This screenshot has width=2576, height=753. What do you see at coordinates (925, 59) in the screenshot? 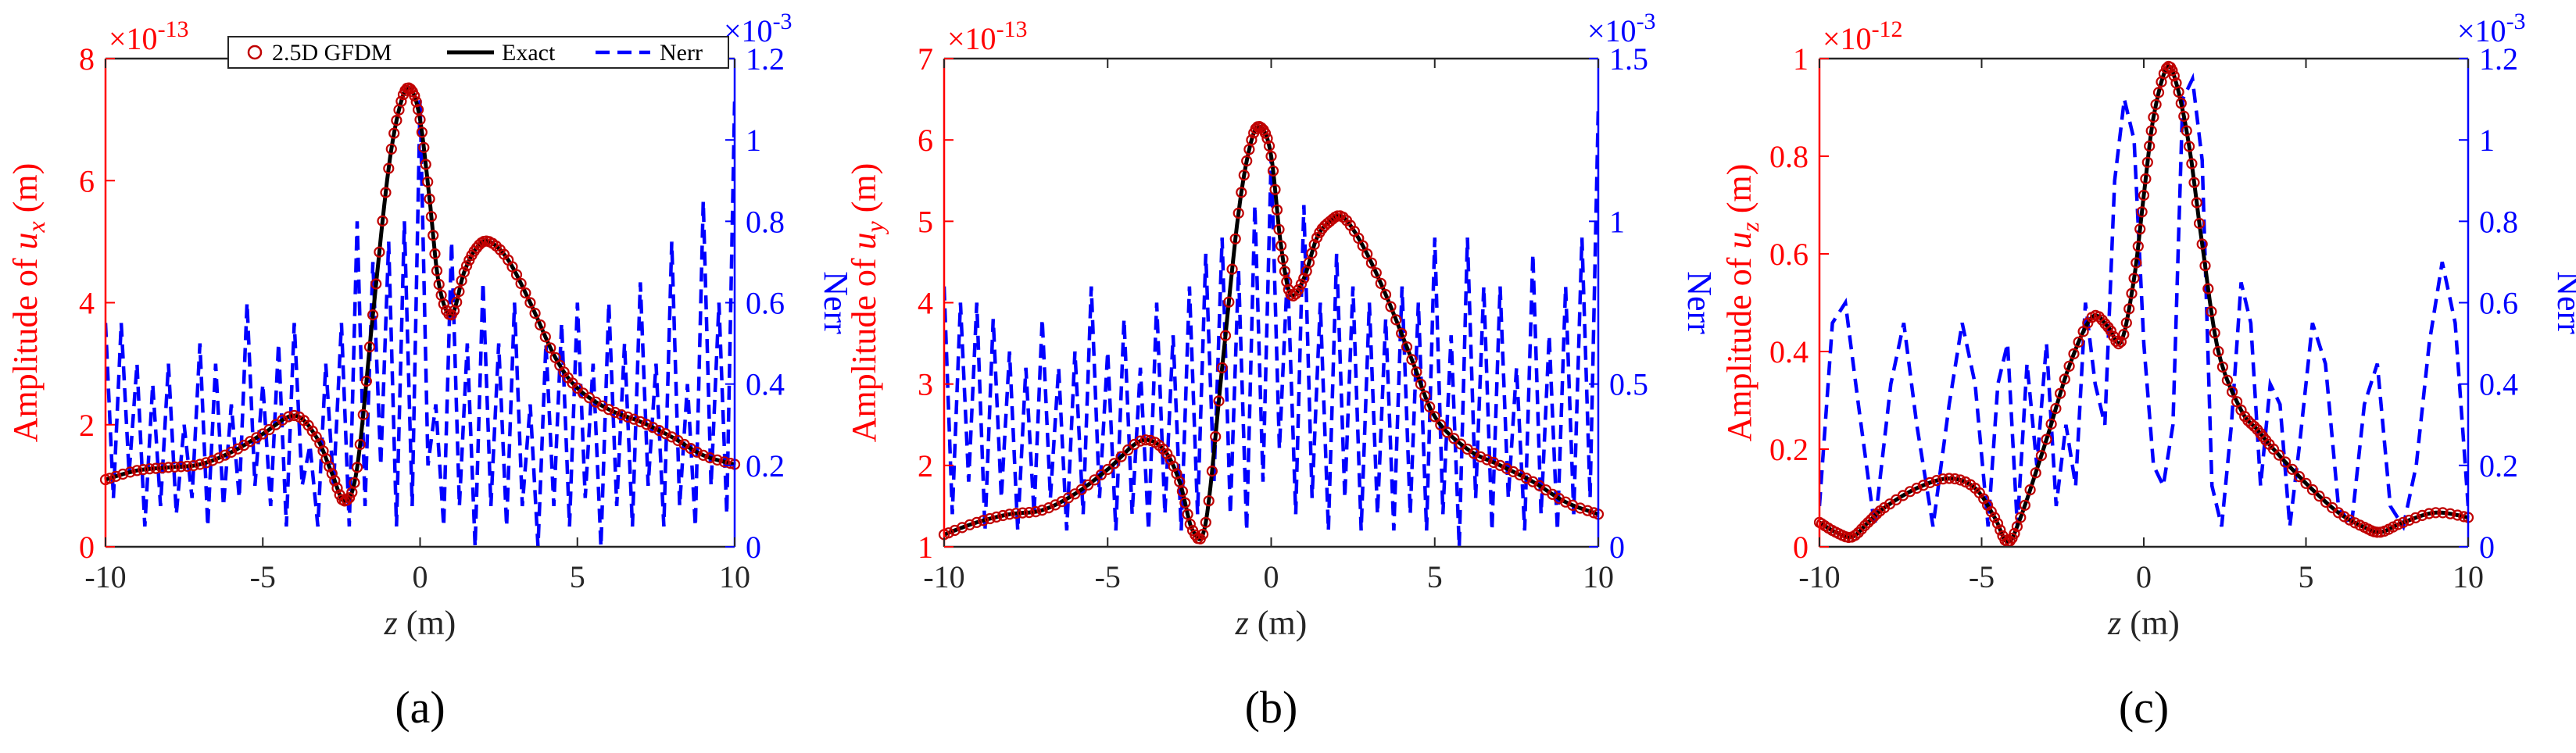
I see `y-left-tick-label: 7` at bounding box center [925, 59].